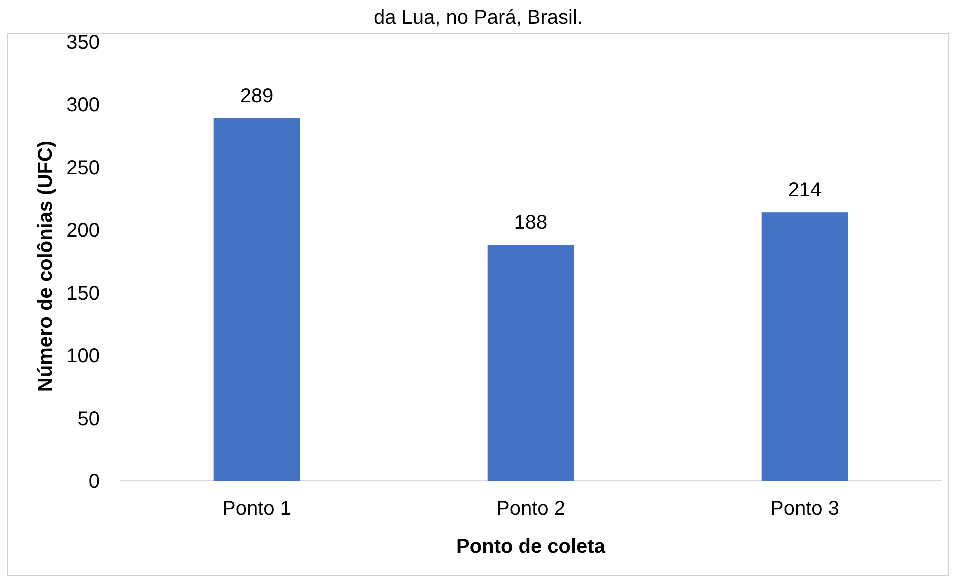  What do you see at coordinates (805, 509) in the screenshot?
I see `x-tick-label: Ponto 3` at bounding box center [805, 509].